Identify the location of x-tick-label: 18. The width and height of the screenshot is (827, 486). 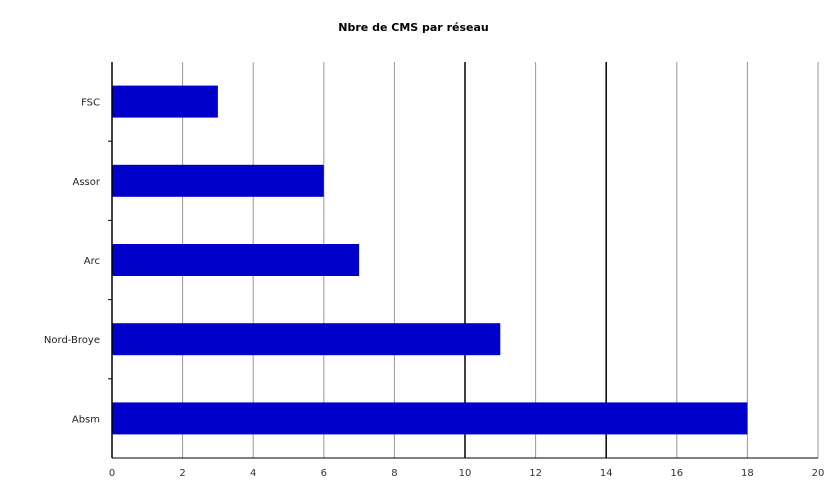
(747, 473).